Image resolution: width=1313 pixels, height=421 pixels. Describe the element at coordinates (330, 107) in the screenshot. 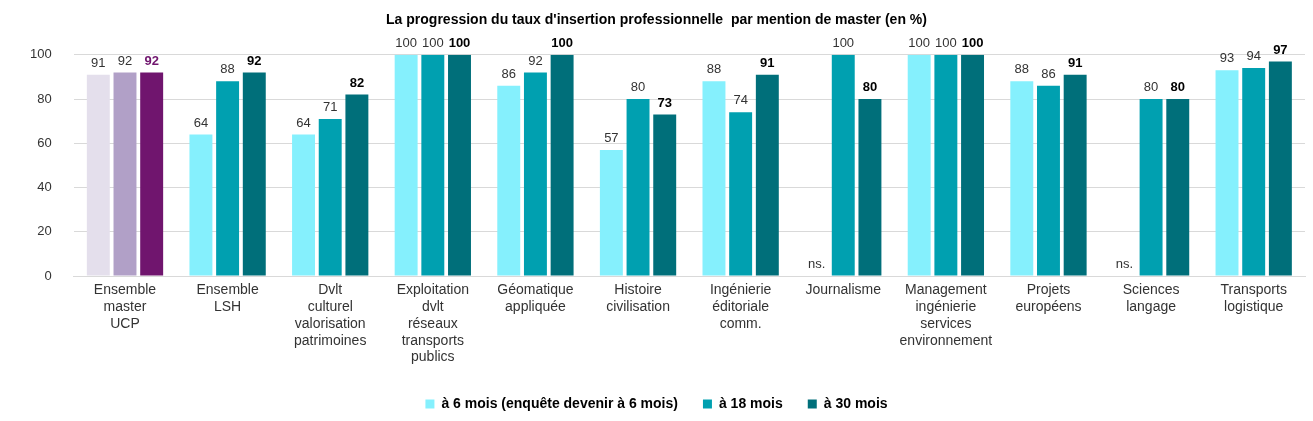

I see `data-label: 71` at that location.